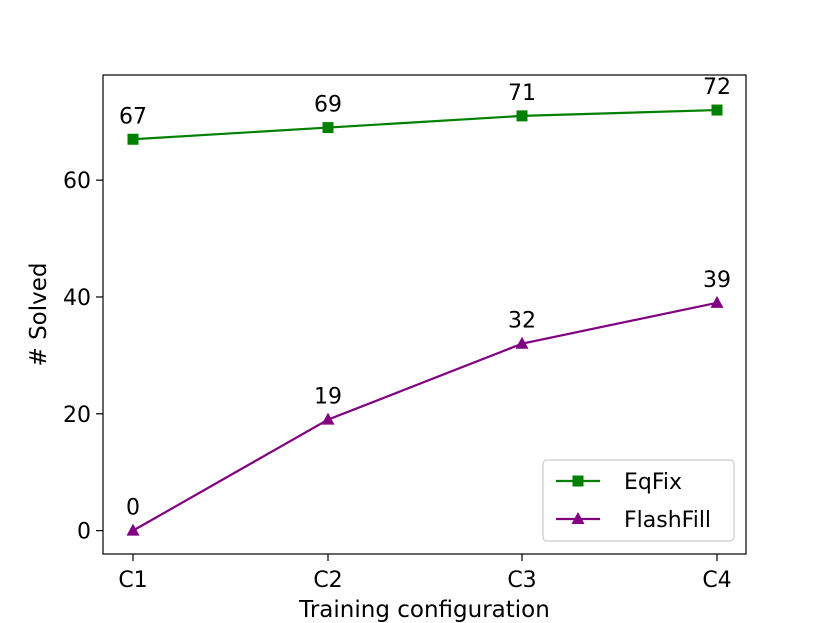  What do you see at coordinates (667, 520) in the screenshot?
I see `legend-label-flashfill: FlashFill` at bounding box center [667, 520].